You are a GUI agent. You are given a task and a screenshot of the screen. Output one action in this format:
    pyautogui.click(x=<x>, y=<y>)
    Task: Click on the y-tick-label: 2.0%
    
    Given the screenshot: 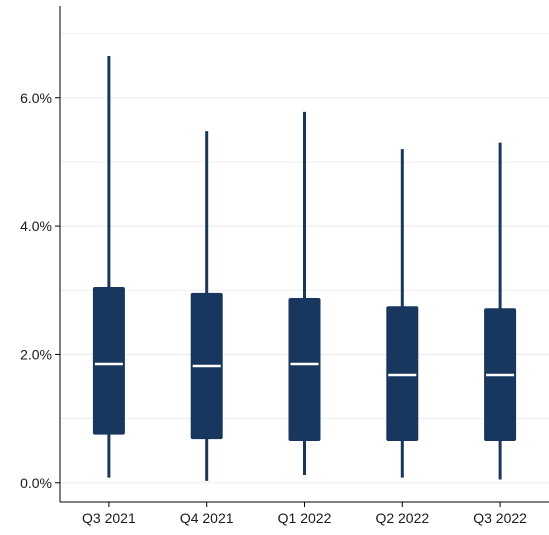 What is the action you would take?
    pyautogui.click(x=36, y=354)
    